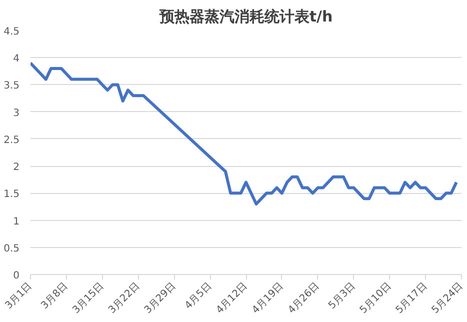 The height and width of the screenshot is (322, 467). I want to click on chart-title: 预热器蒸汽消耗统计表t/h, so click(245, 17).